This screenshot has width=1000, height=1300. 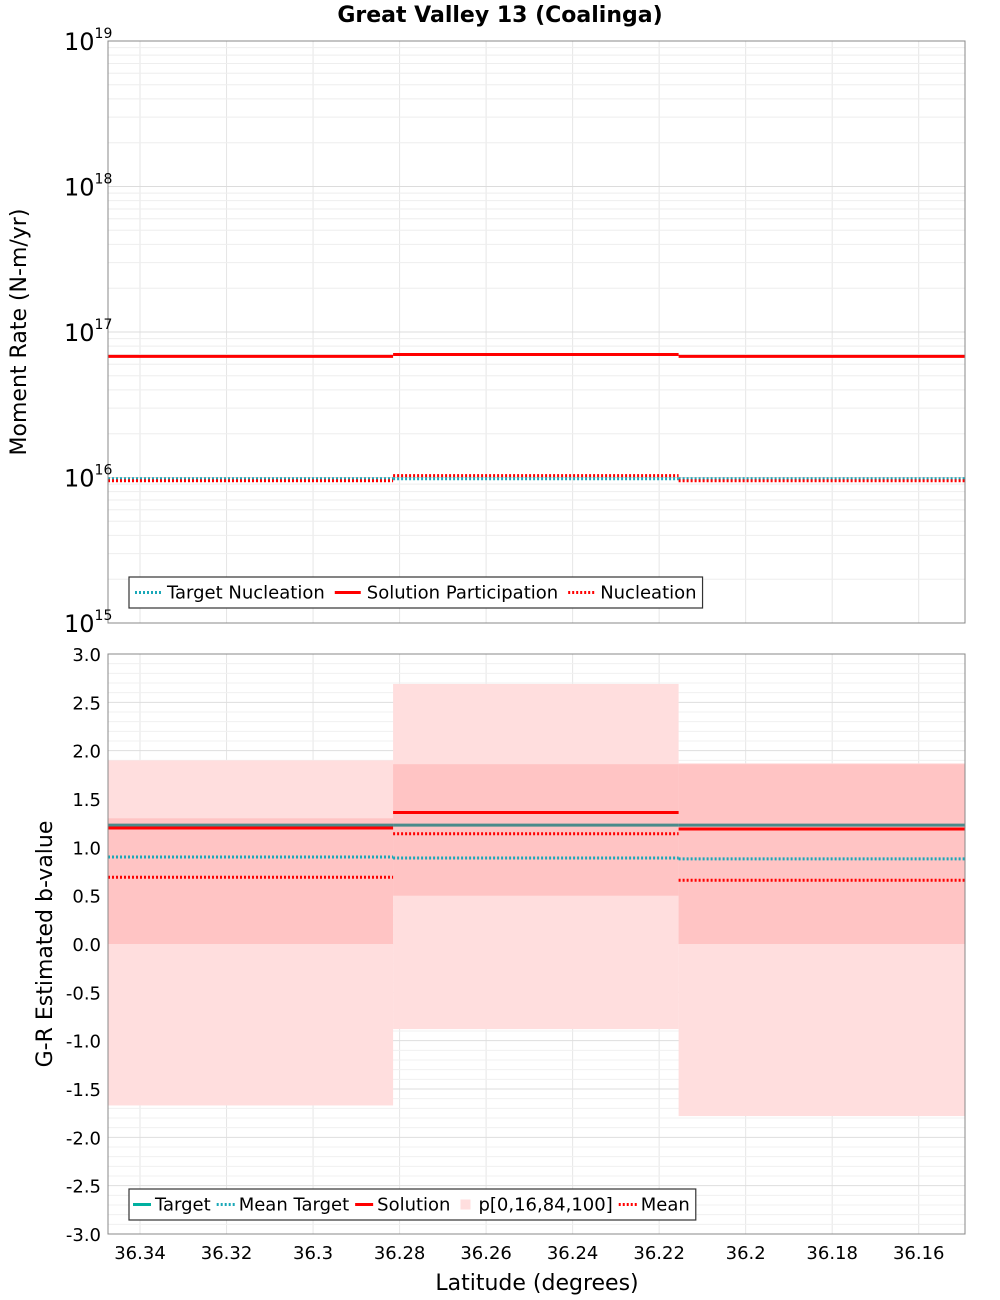 I want to click on bottom-legend-frame, so click(x=412, y=1204).